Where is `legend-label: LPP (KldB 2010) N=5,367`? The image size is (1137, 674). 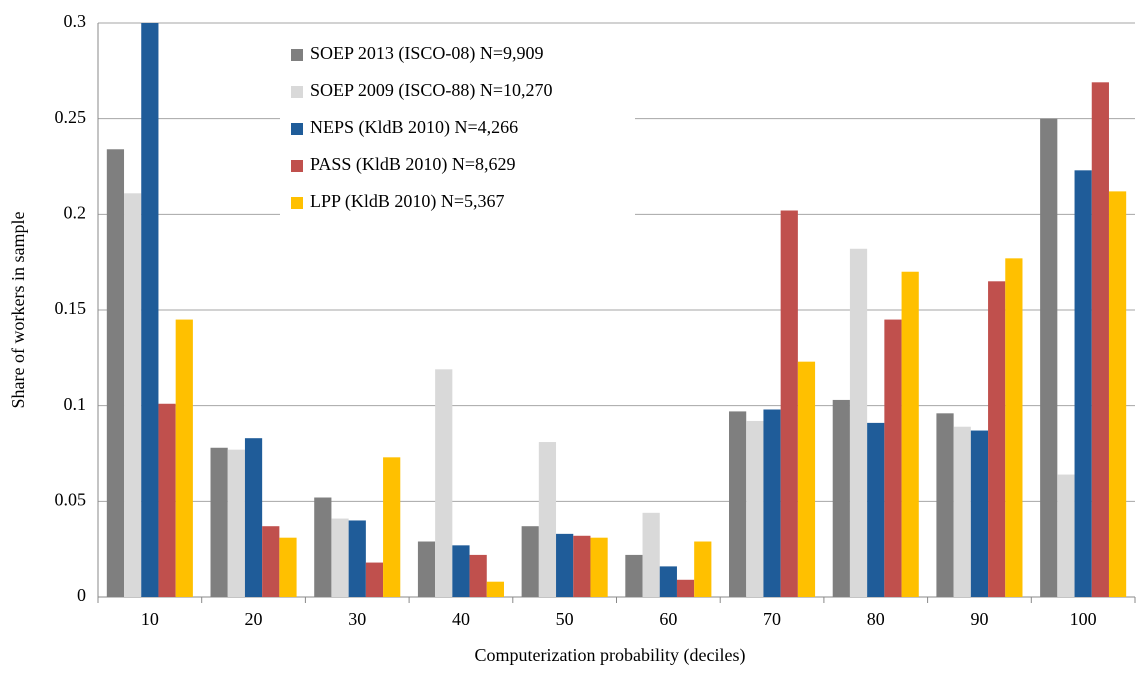
legend-label: LPP (KldB 2010) N=5,367 is located at coordinates (407, 201).